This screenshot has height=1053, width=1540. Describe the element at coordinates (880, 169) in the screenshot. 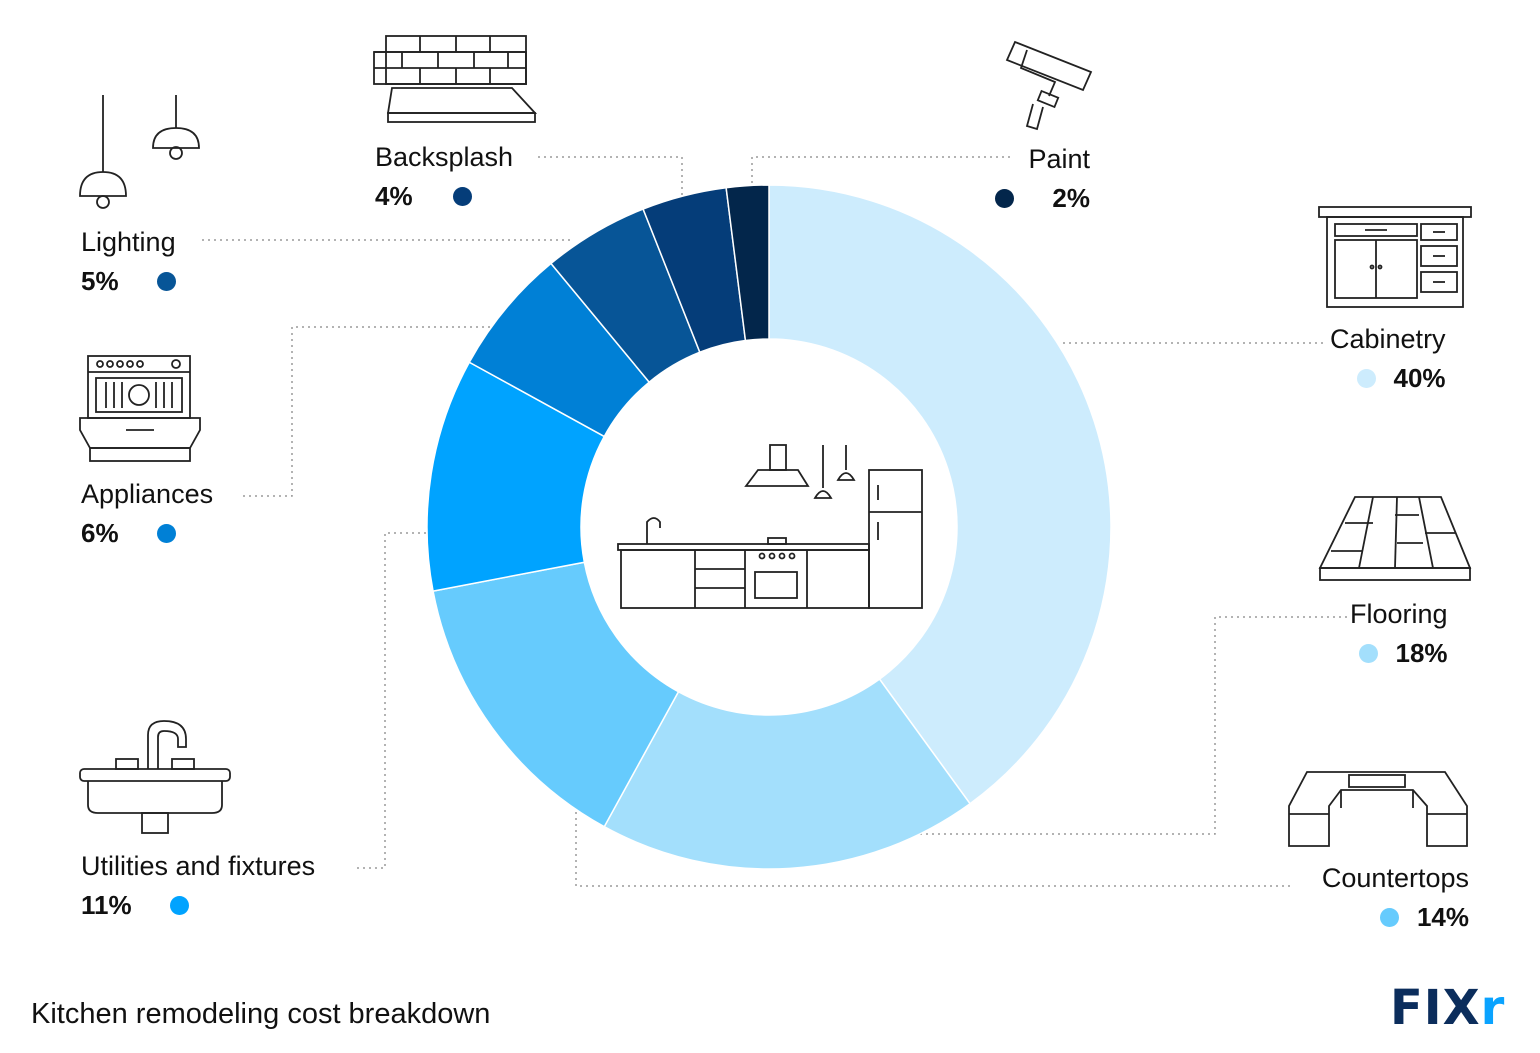

I see `leader-paint` at that location.